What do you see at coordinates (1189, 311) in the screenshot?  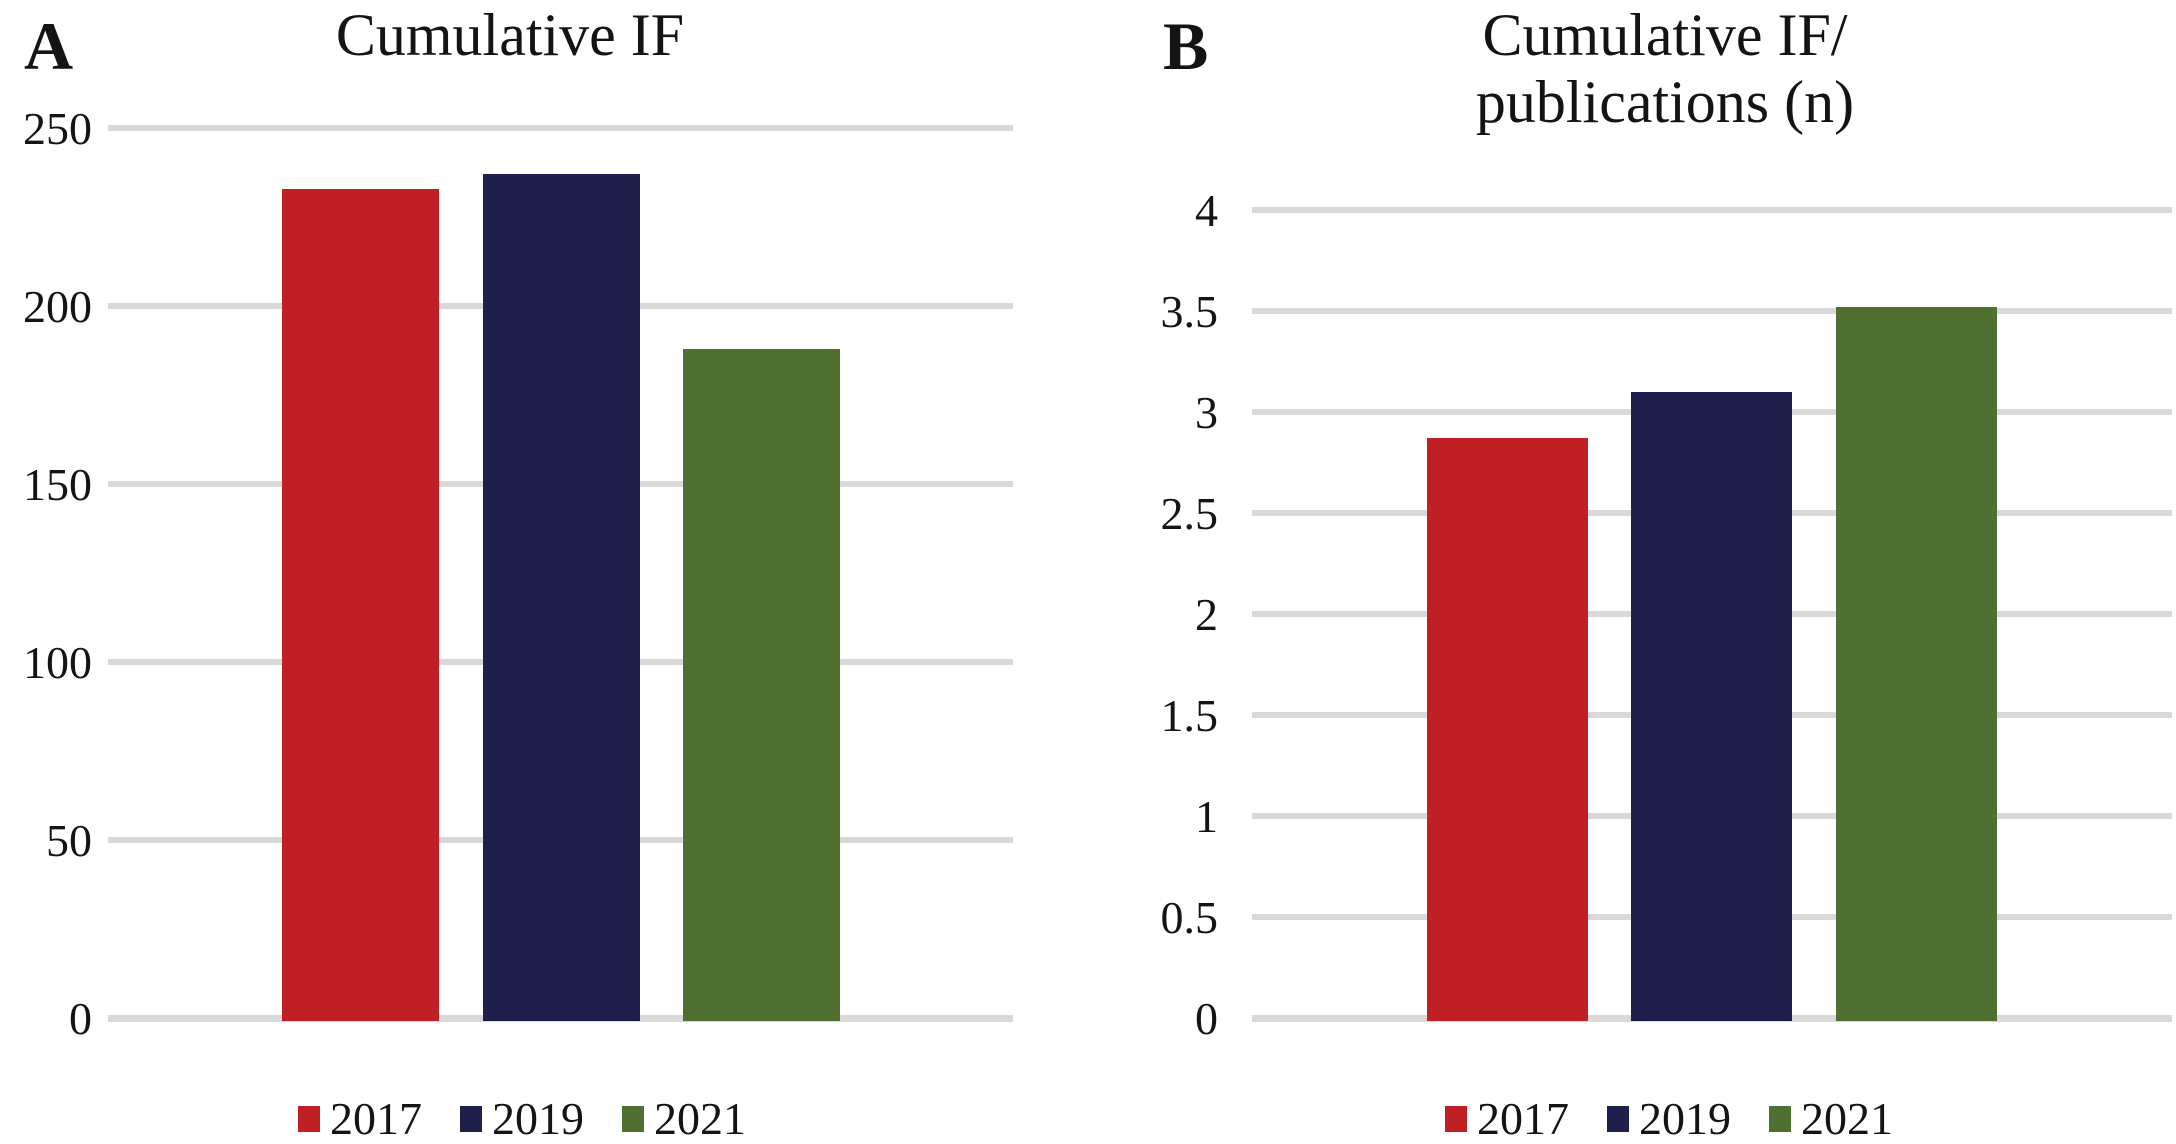 I see `y-tick-label: 3.5` at bounding box center [1189, 311].